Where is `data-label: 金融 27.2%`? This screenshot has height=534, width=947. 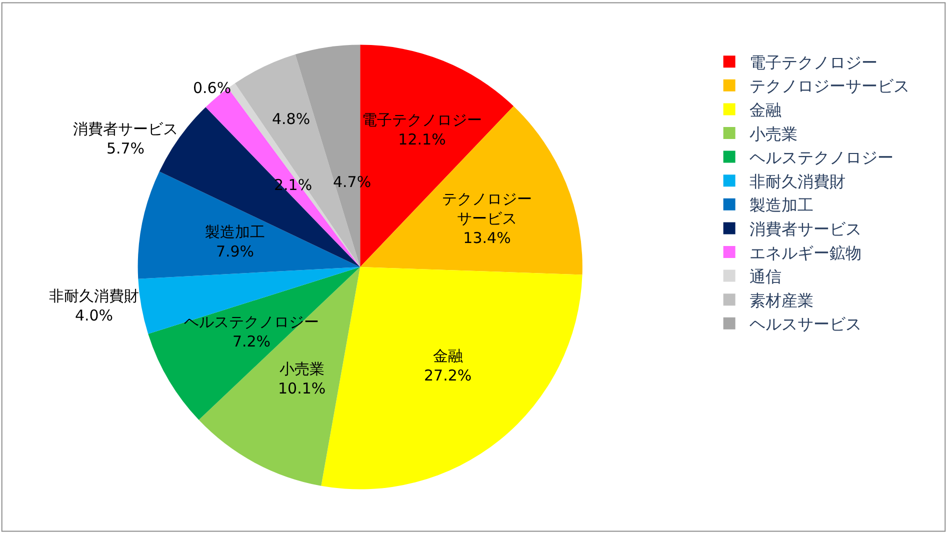
data-label: 金融 27.2% is located at coordinates (448, 365).